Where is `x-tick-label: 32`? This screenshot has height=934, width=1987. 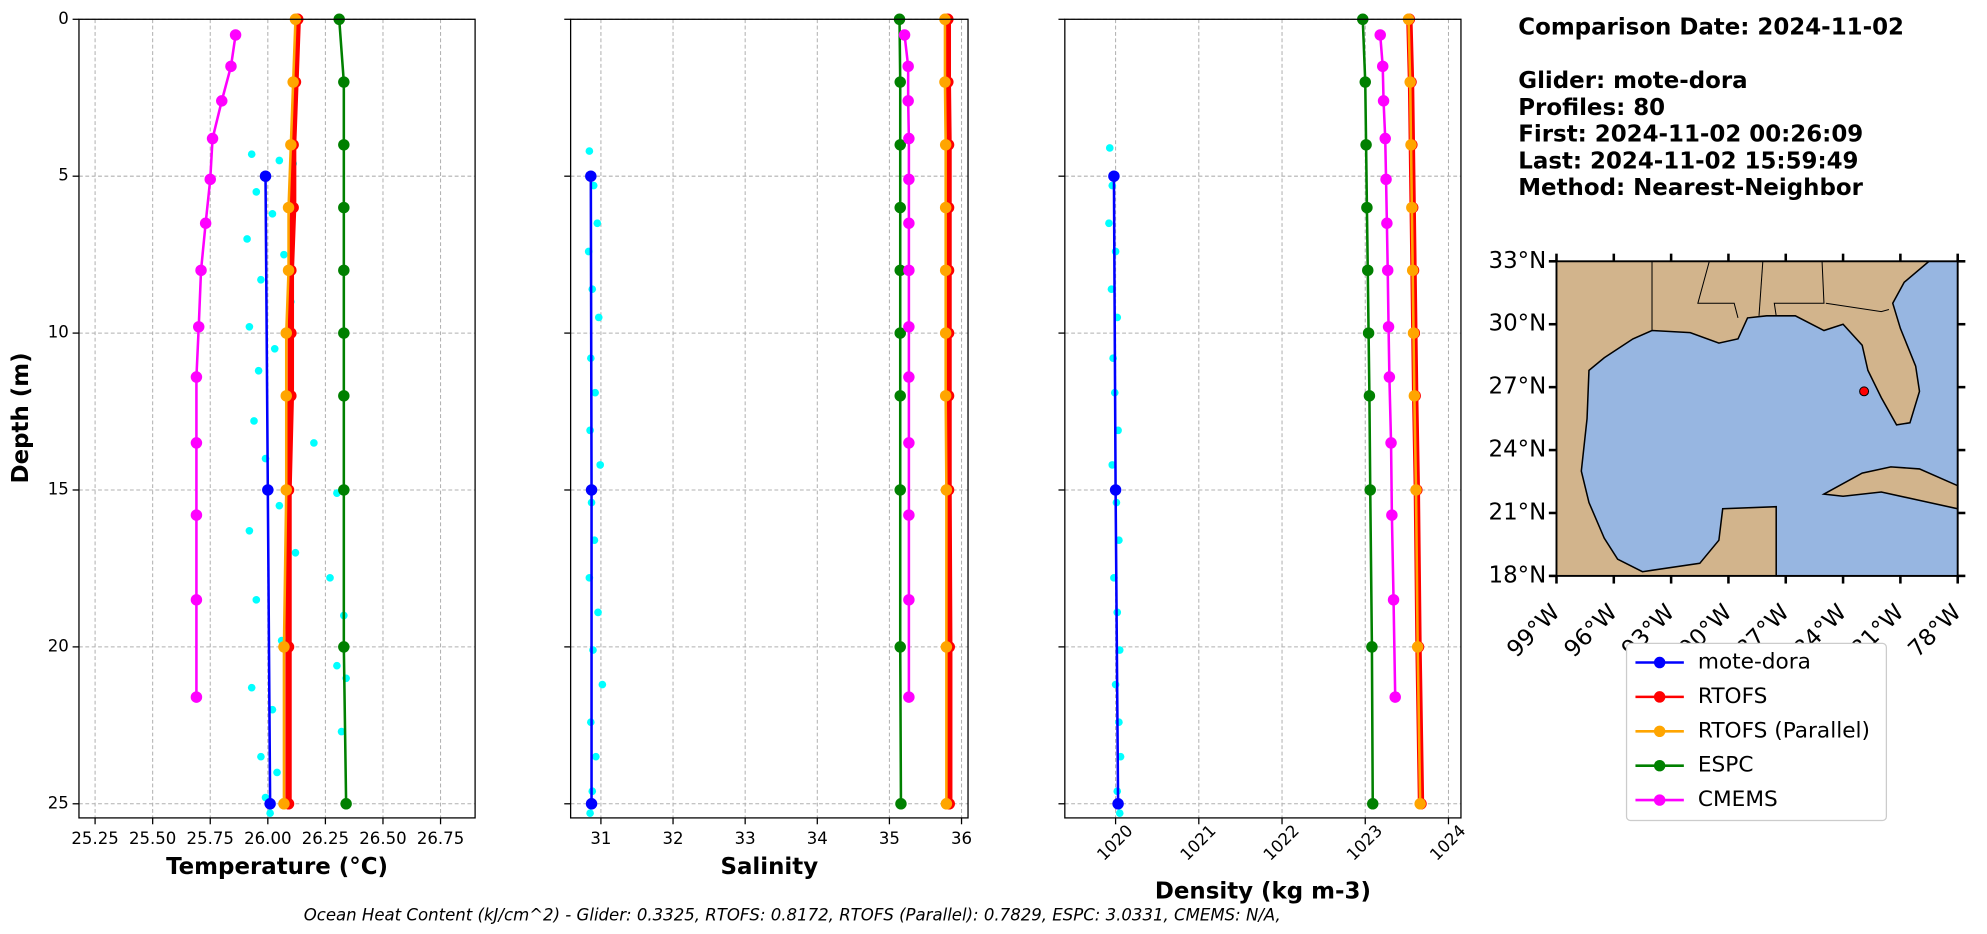 x-tick-label: 32 is located at coordinates (673, 838).